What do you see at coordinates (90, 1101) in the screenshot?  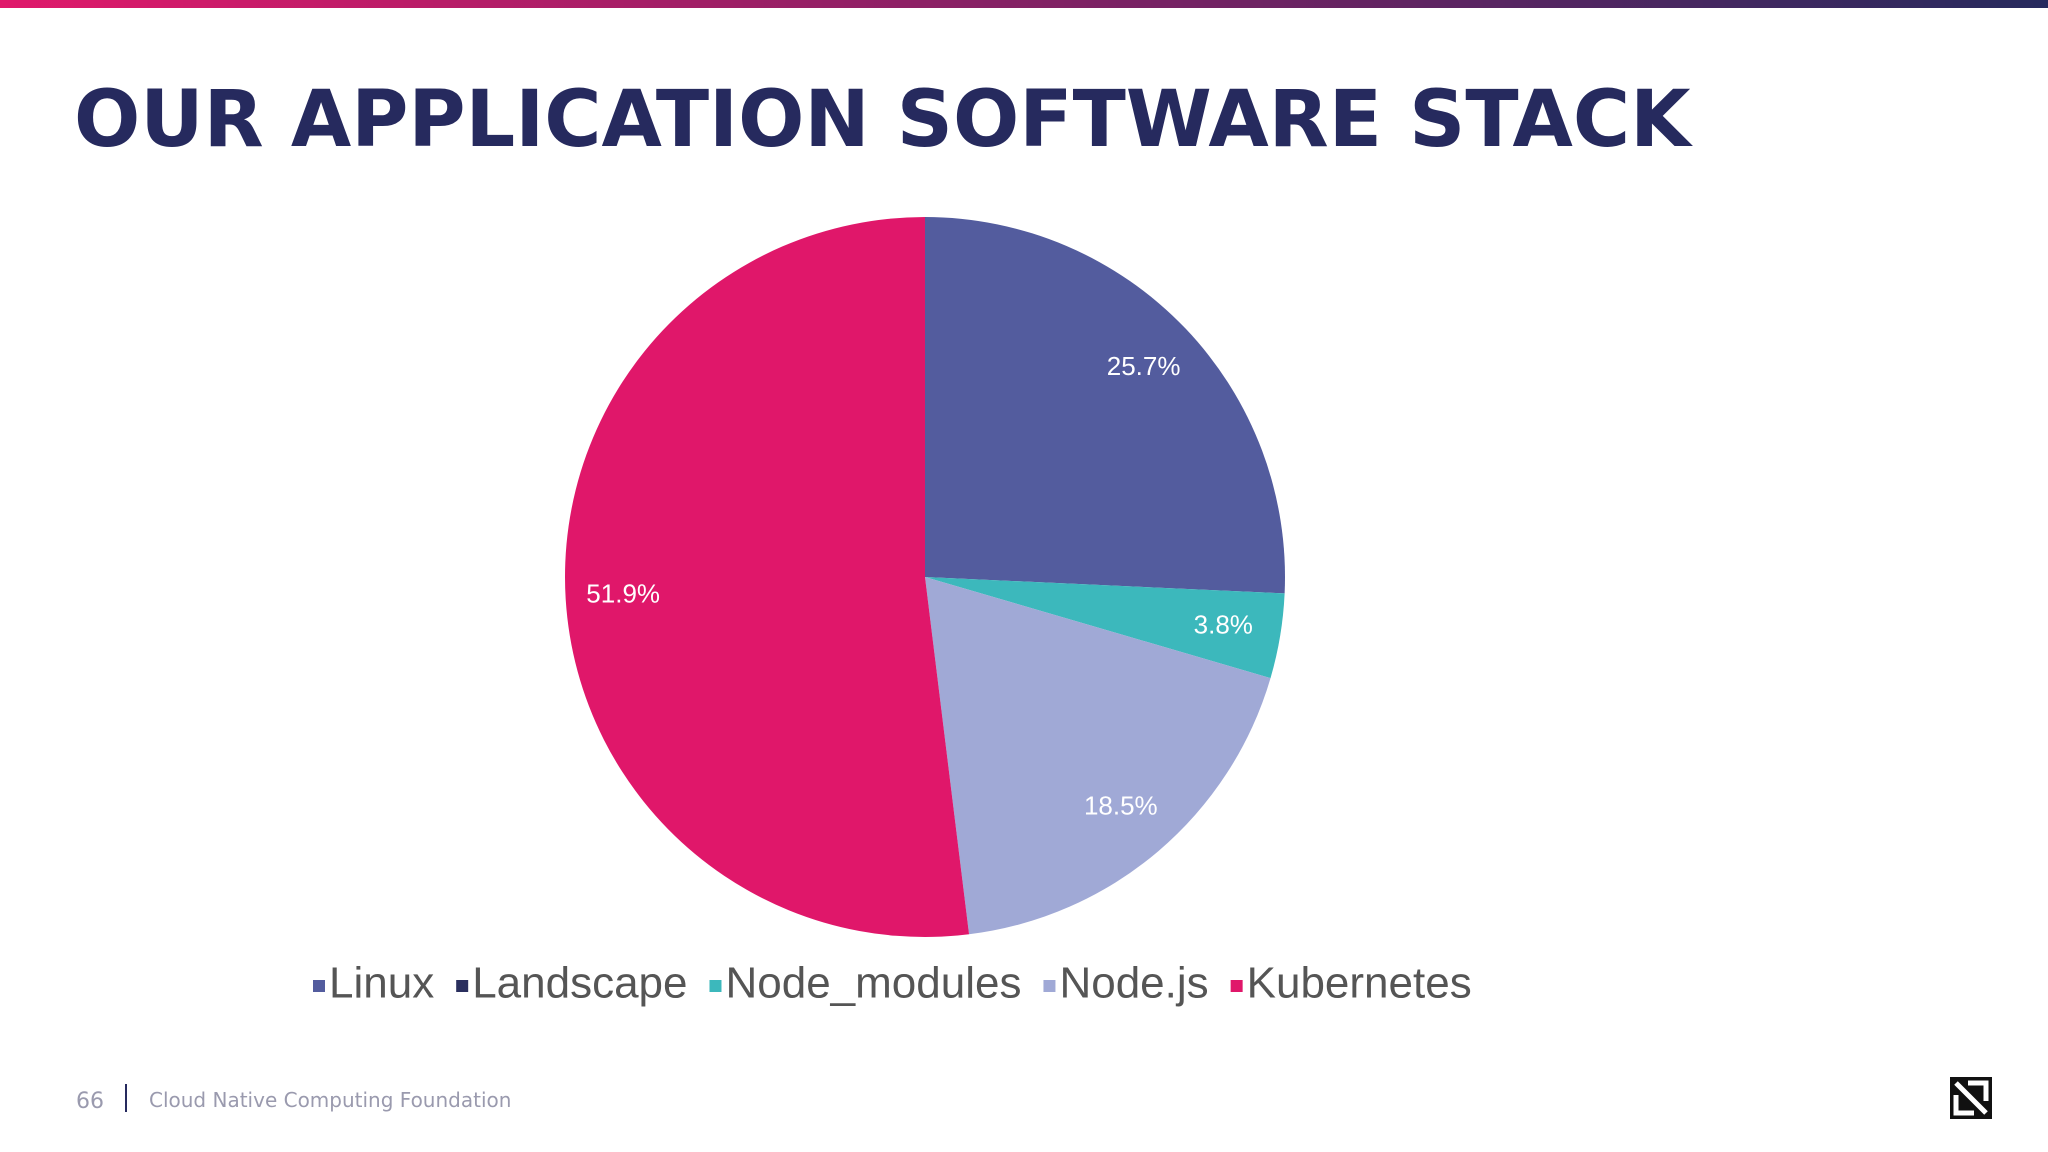 I see `page-number: 66` at bounding box center [90, 1101].